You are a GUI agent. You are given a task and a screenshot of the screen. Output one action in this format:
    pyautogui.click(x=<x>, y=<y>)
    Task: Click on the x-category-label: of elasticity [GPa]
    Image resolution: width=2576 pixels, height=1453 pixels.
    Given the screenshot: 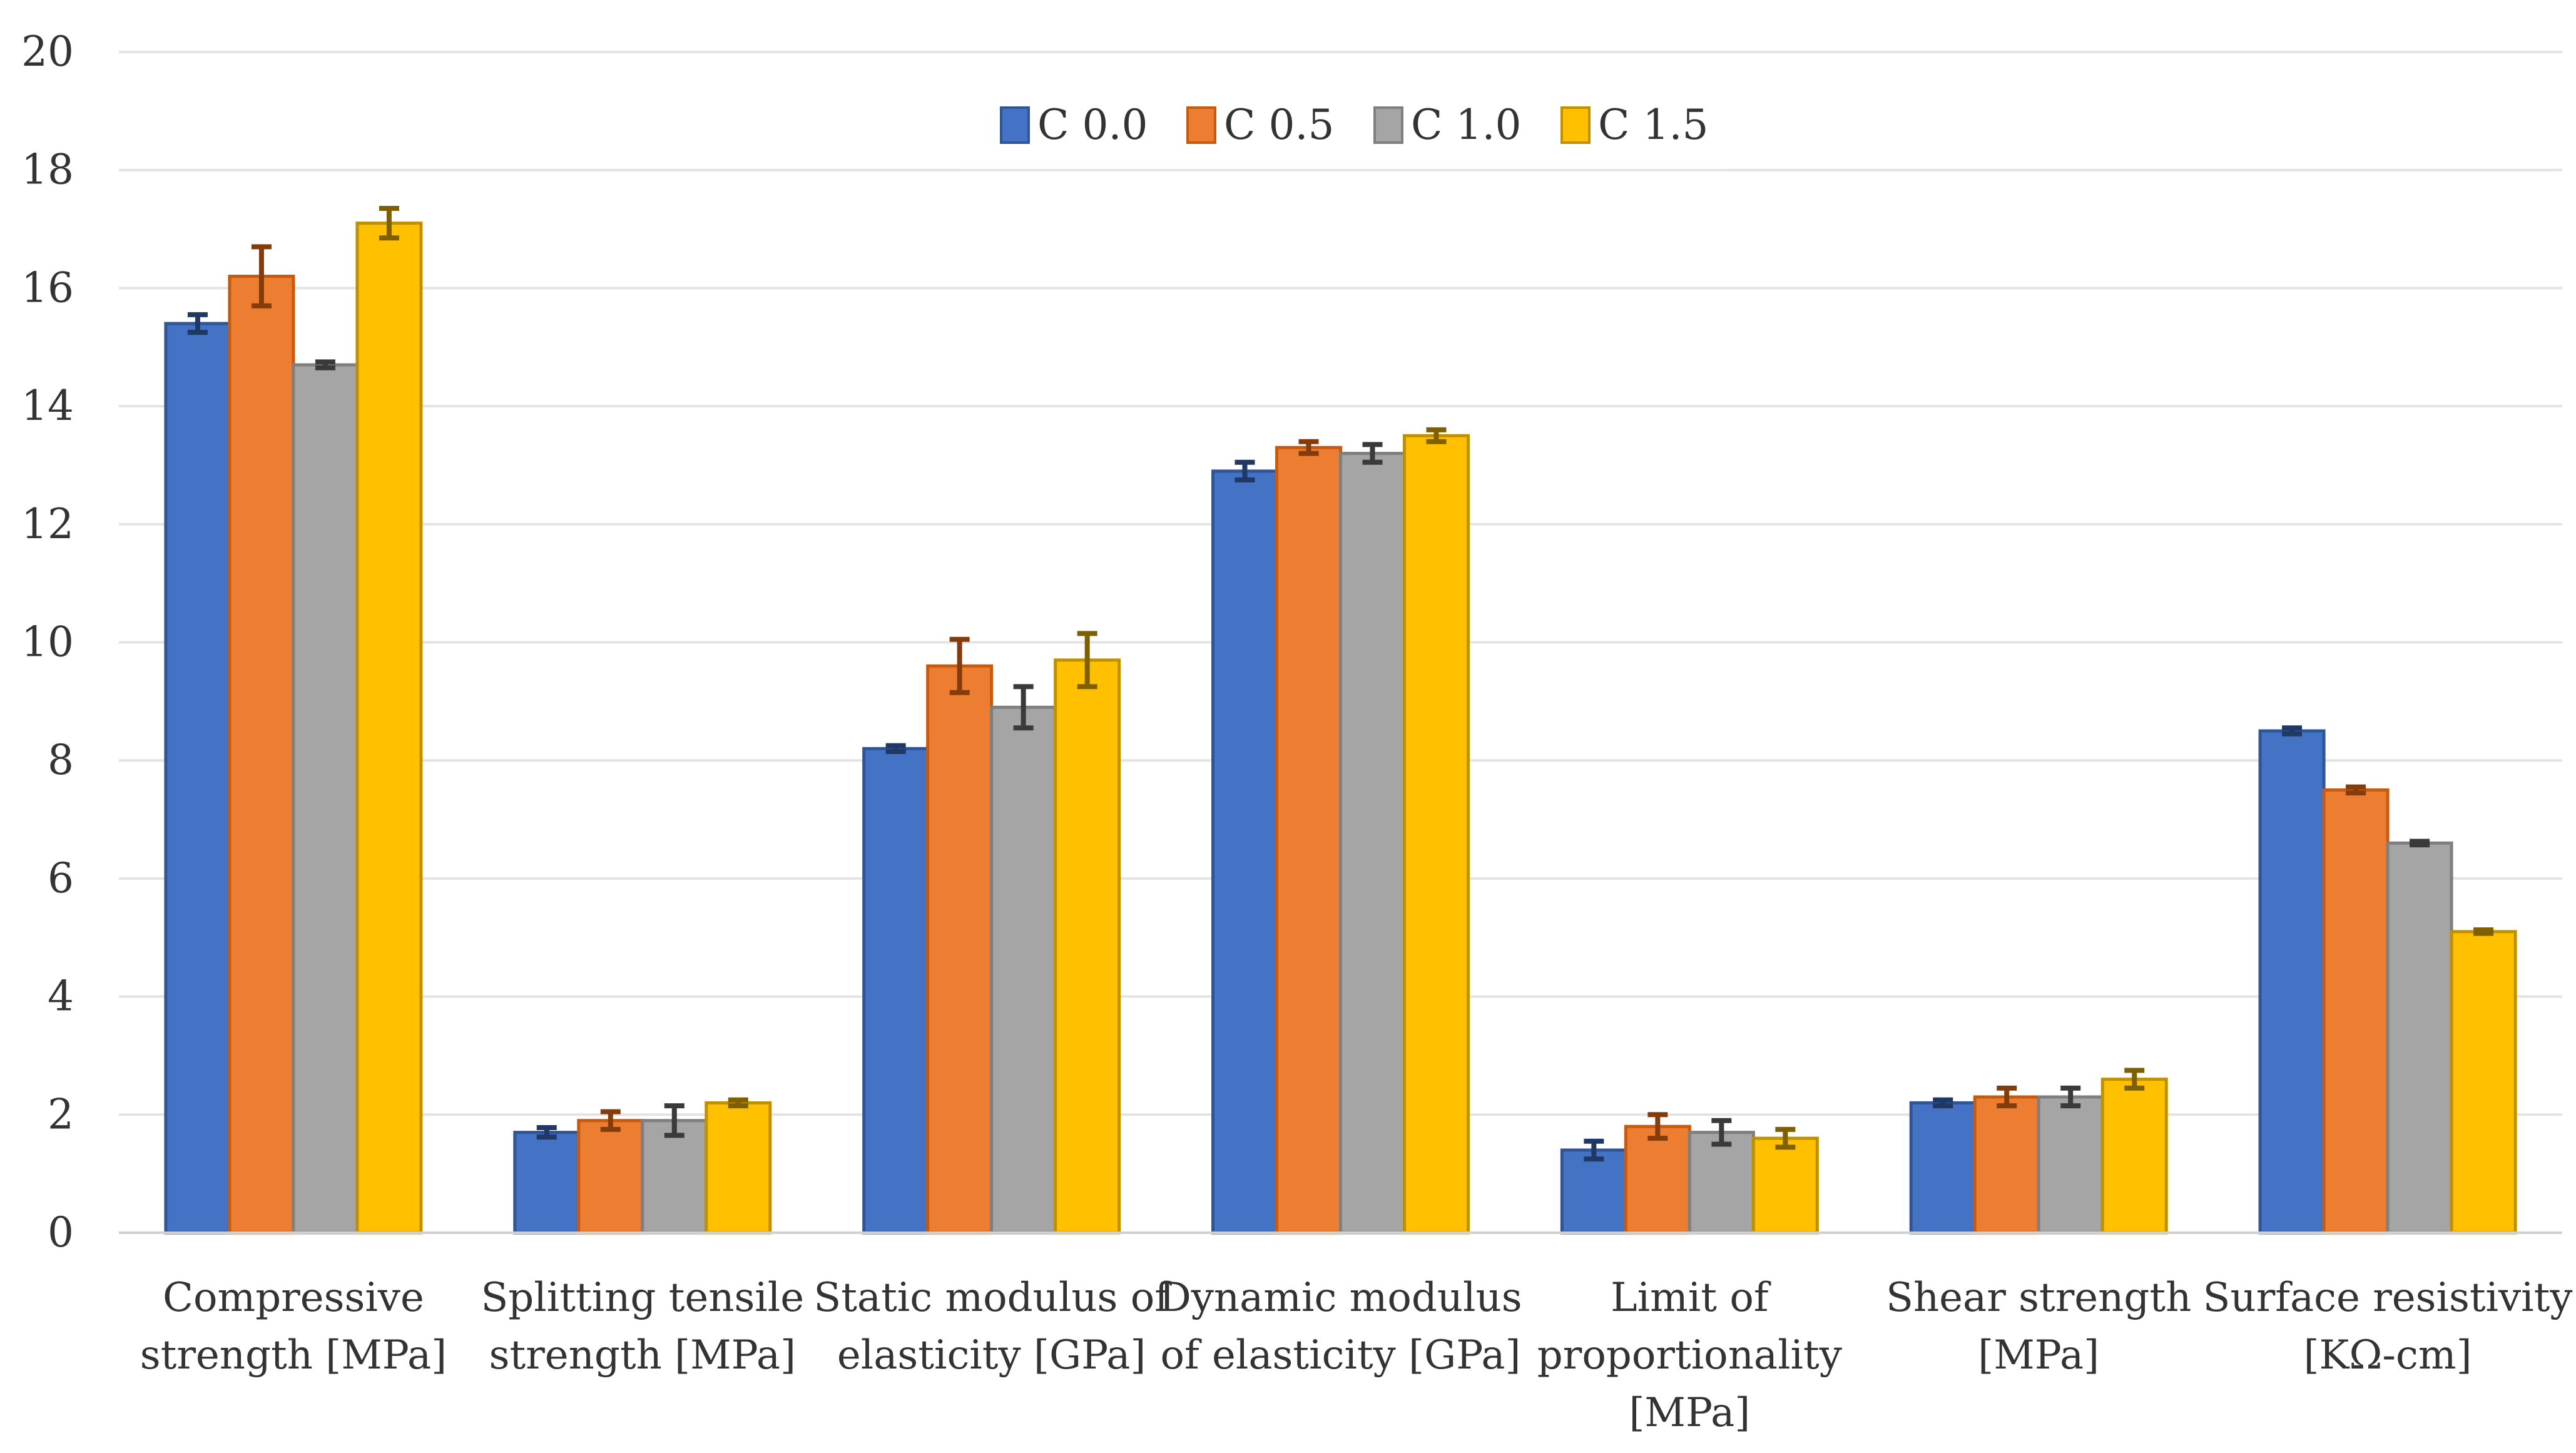 What is the action you would take?
    pyautogui.click(x=1340, y=1355)
    